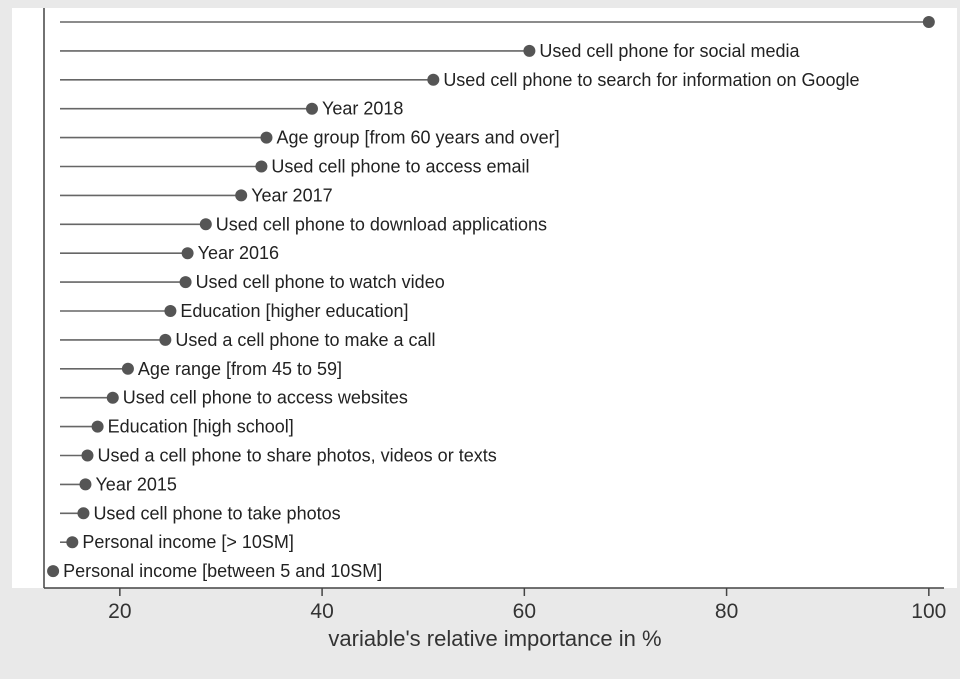 Image resolution: width=960 pixels, height=684 pixels. Describe the element at coordinates (291, 195) in the screenshot. I see `category-label: Year 2017` at that location.